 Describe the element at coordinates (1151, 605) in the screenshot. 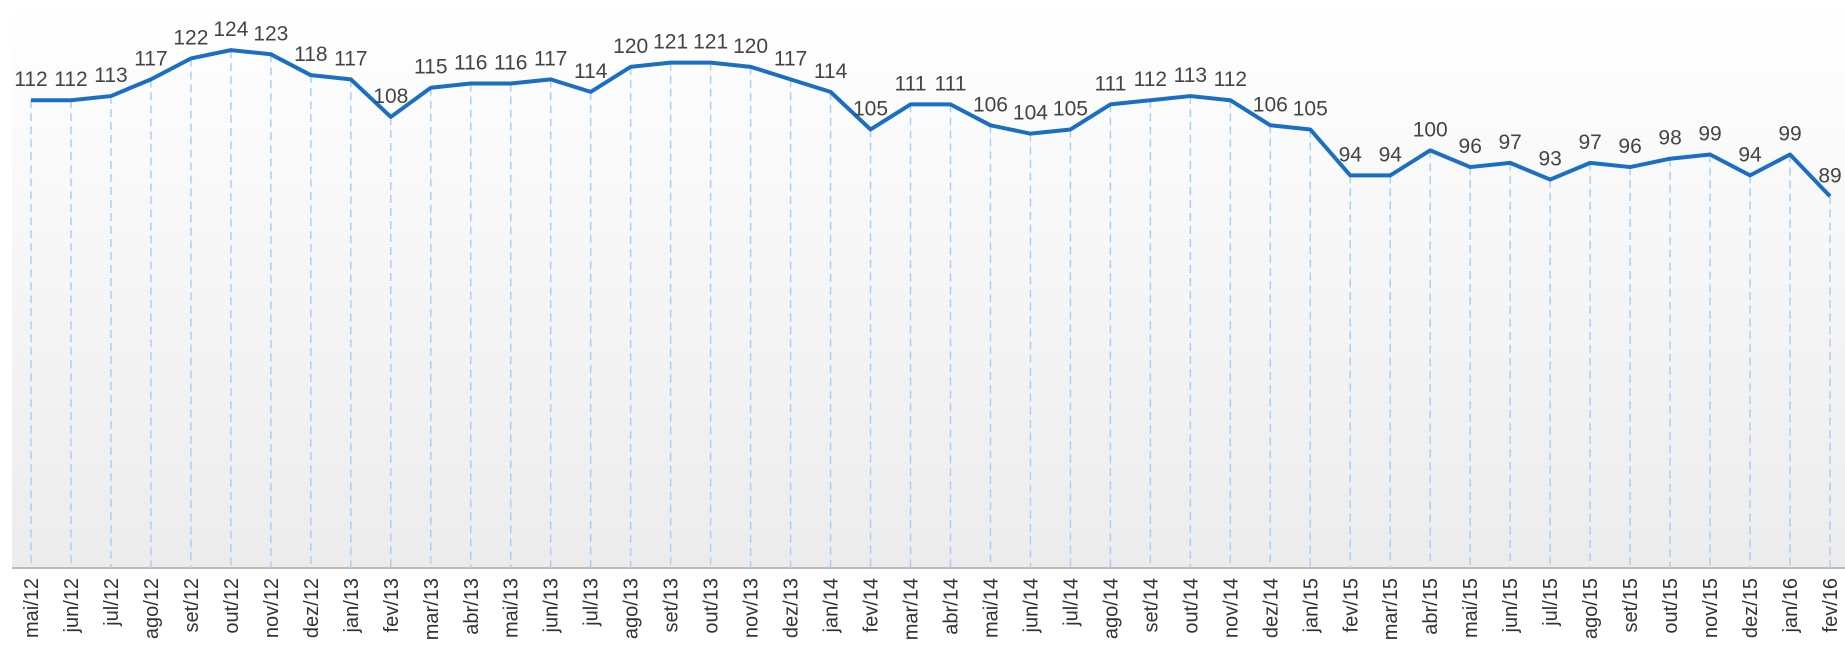

I see `x-tick-label: set/14` at that location.